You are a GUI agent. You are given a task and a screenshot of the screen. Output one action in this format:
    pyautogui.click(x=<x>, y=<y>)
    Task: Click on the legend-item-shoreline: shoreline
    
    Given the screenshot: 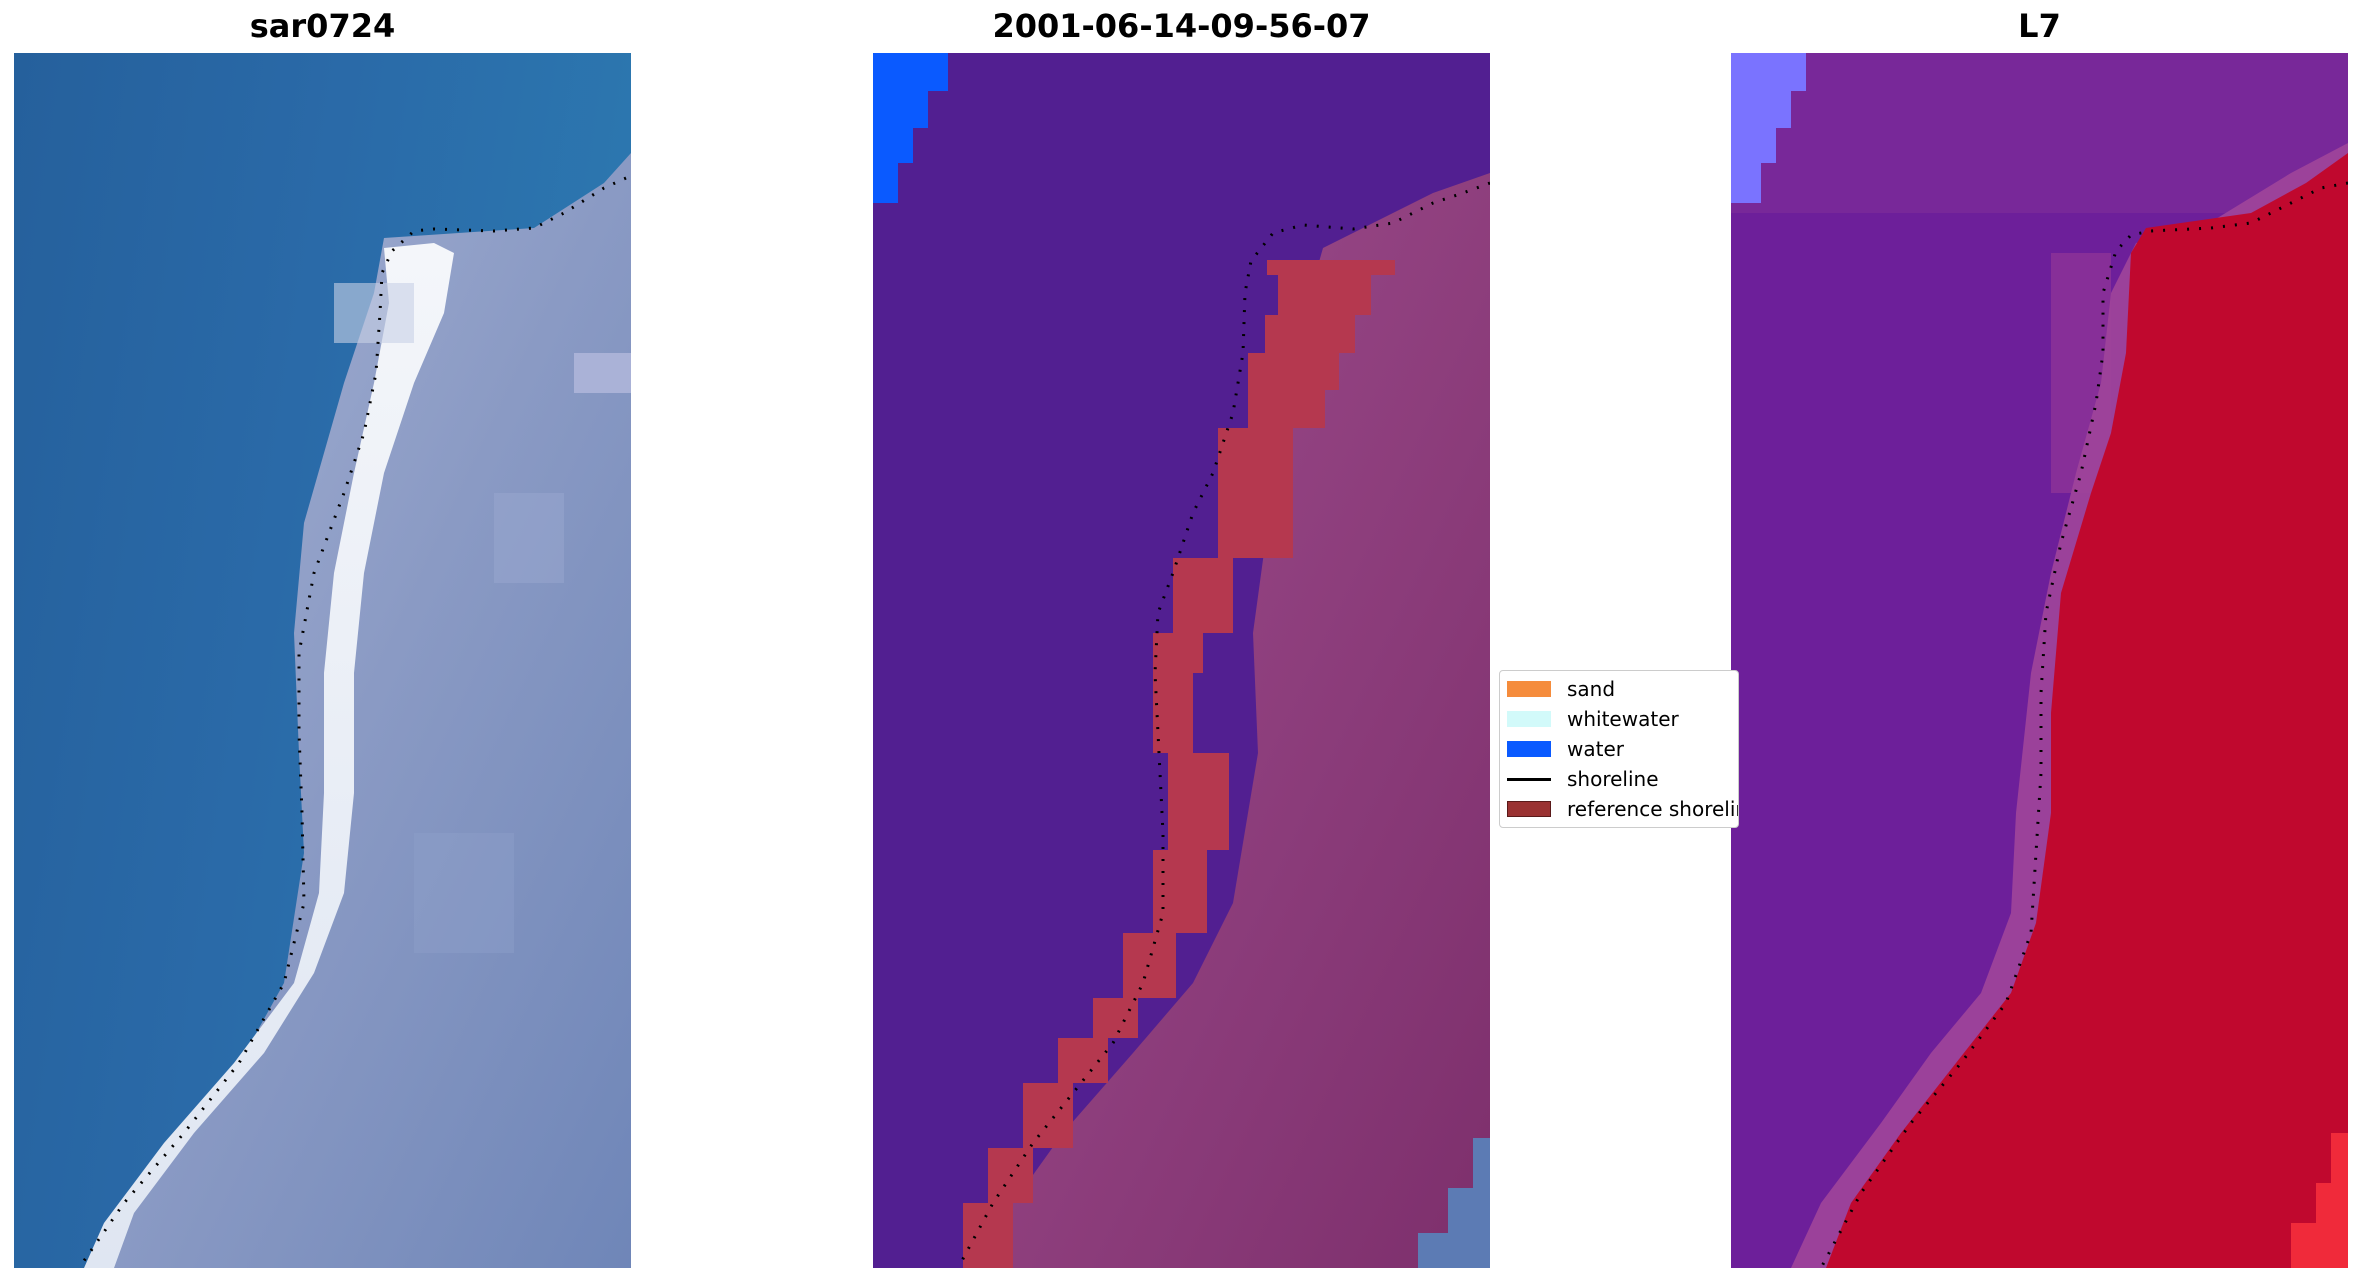 What is the action you would take?
    pyautogui.click(x=1583, y=779)
    